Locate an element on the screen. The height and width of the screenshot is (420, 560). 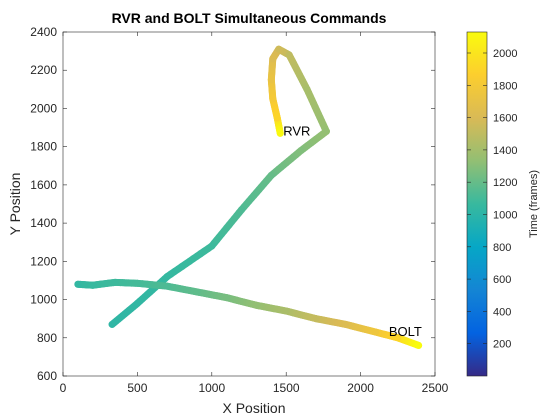
x-tick-label: 2000 is located at coordinates (360, 388).